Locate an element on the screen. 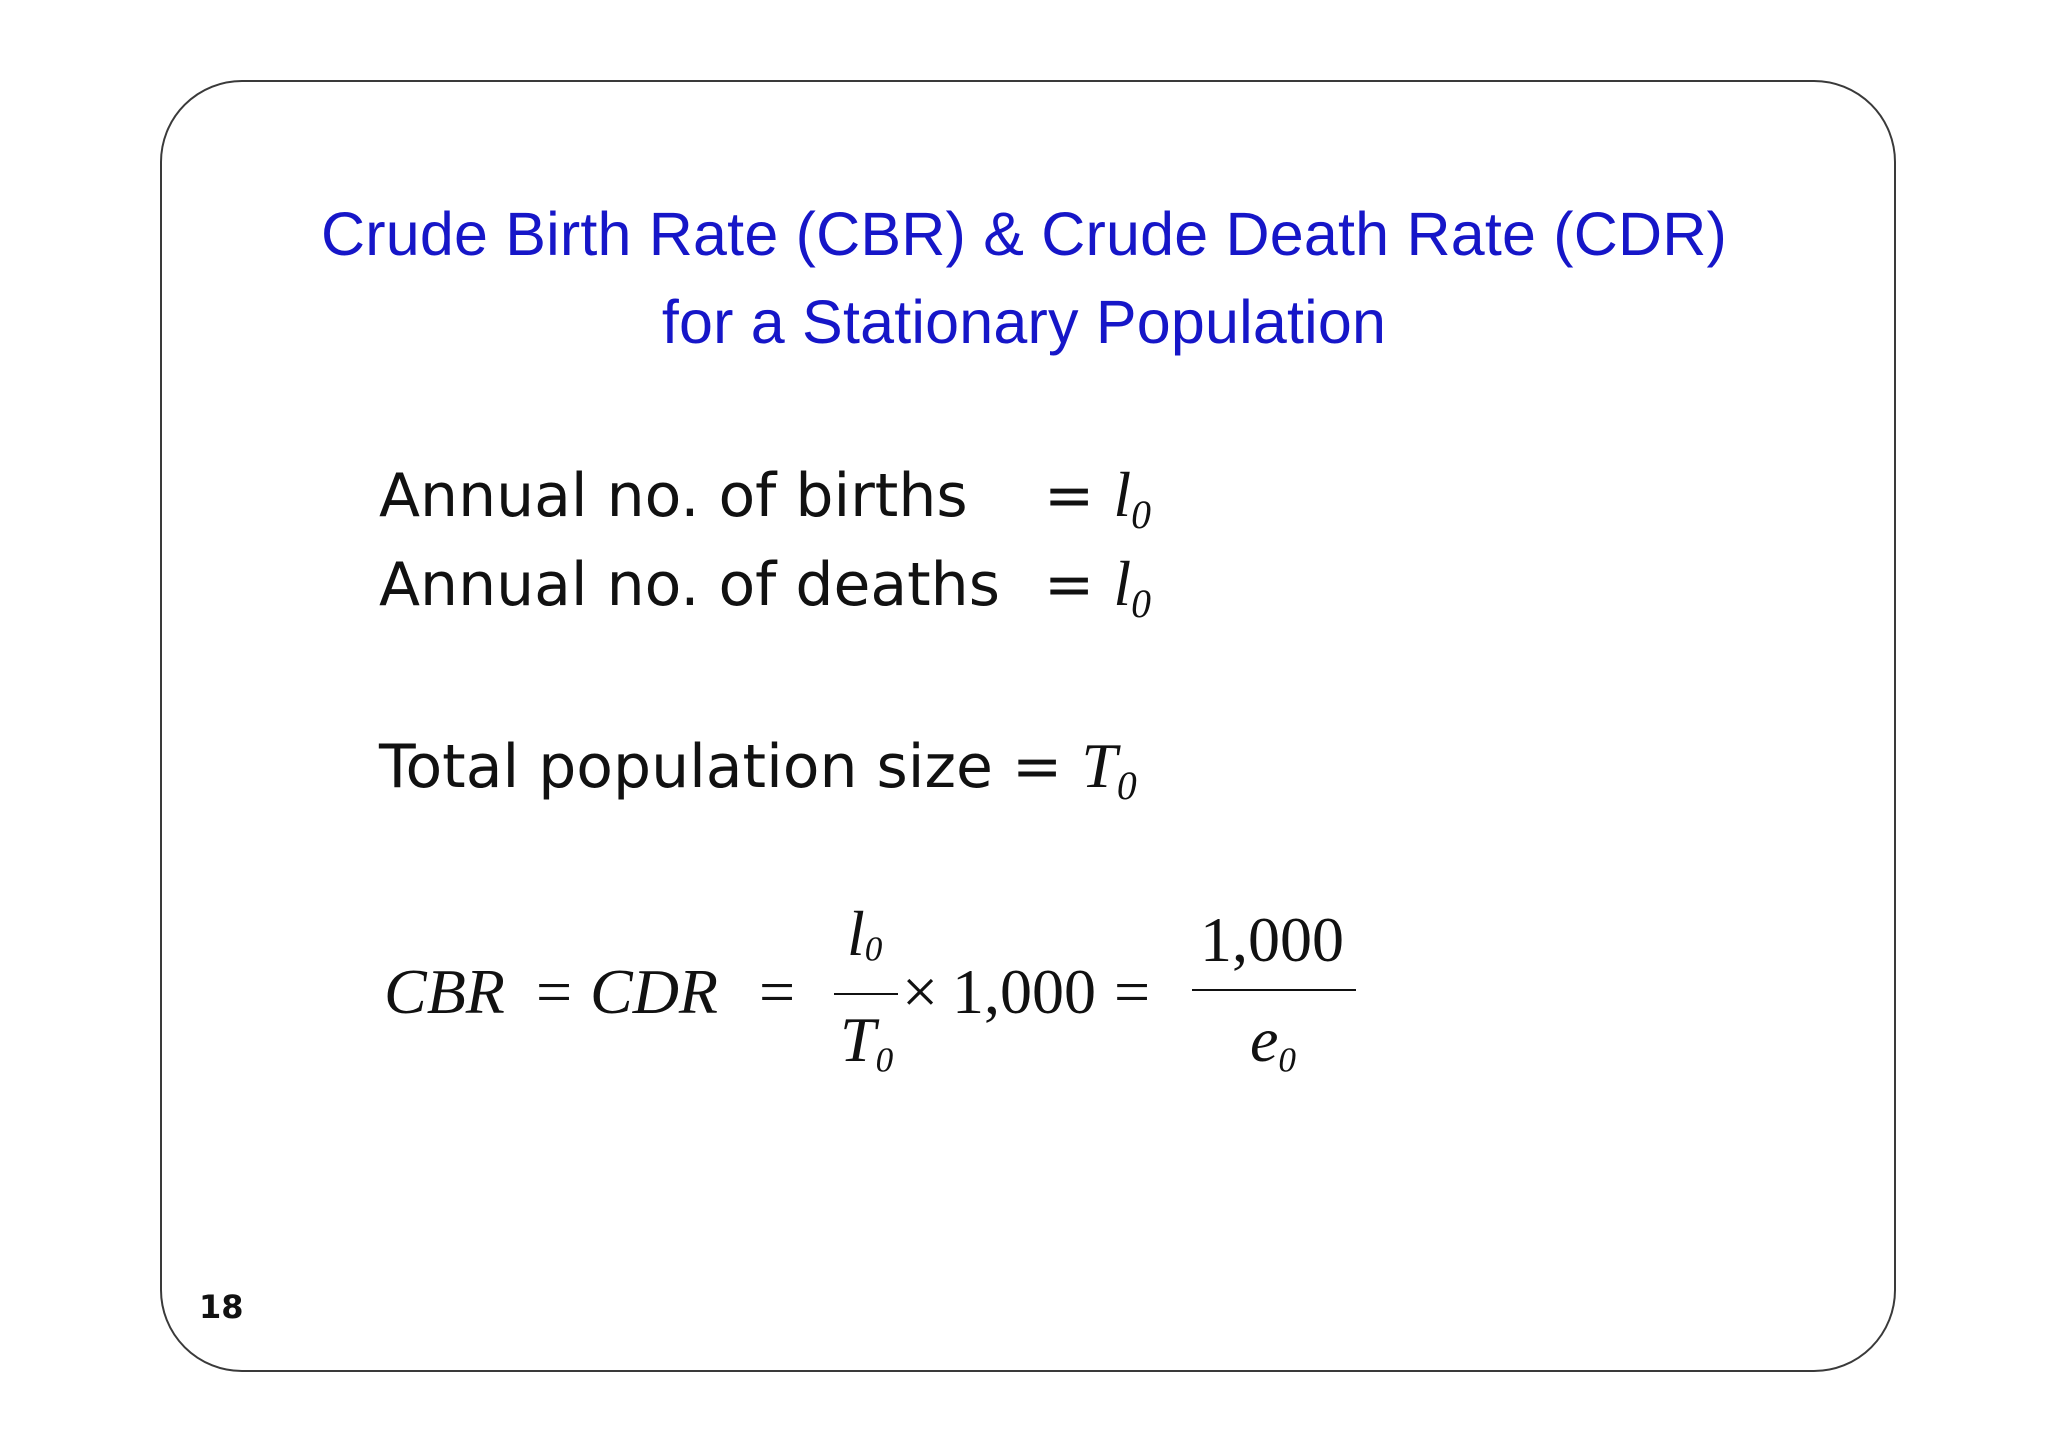 The height and width of the screenshot is (1448, 2048). fraction-1-denominator: T0 is located at coordinates (866, 1042).